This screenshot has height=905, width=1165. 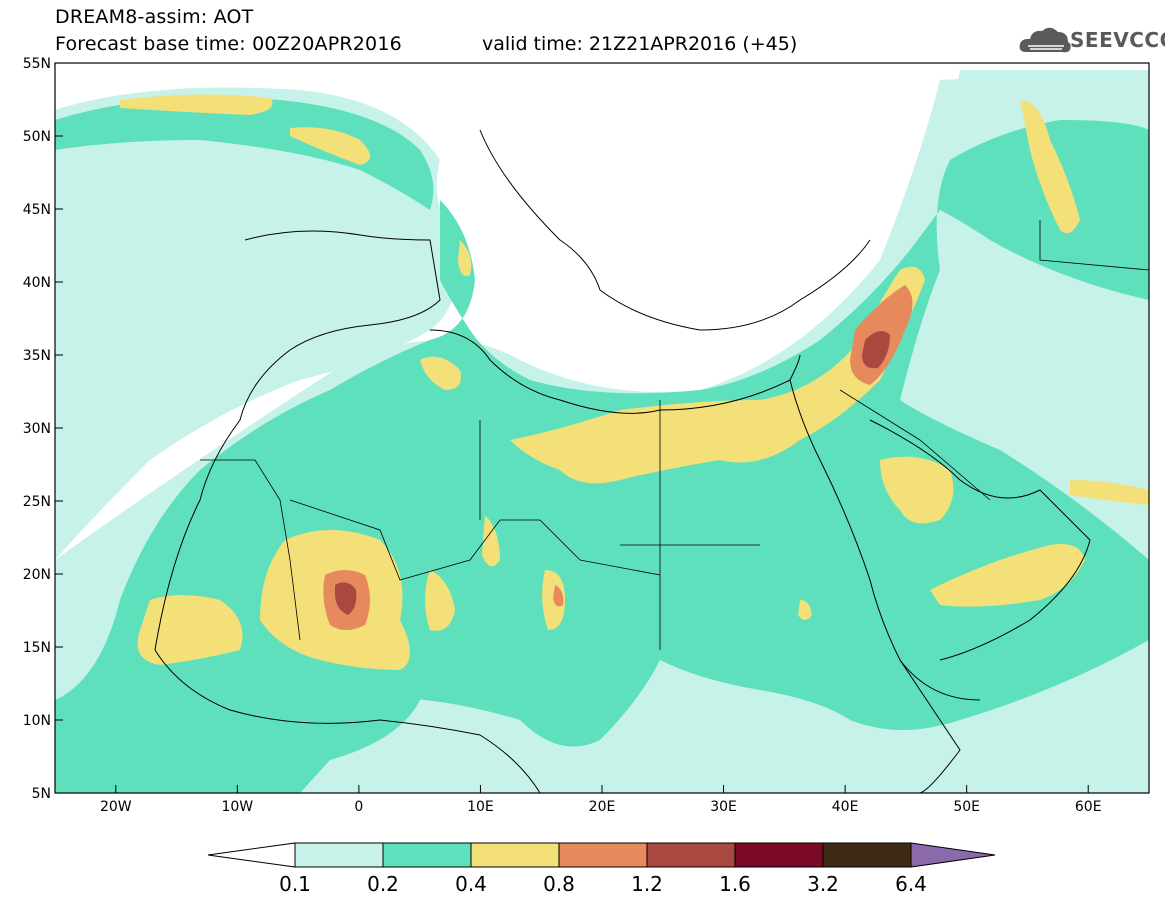 I want to click on lat-tick-label: 25N, so click(x=37, y=502).